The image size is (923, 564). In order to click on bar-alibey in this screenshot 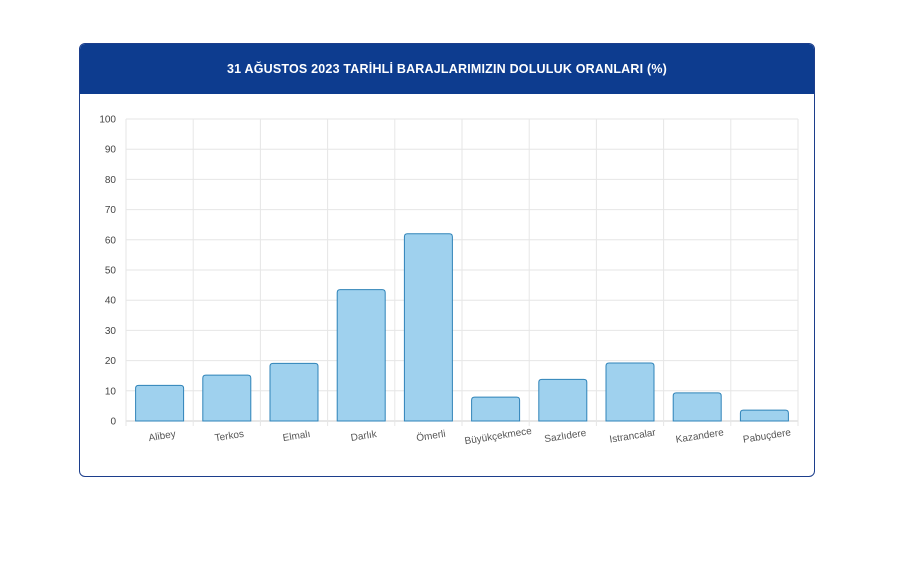, I will do `click(160, 403)`.